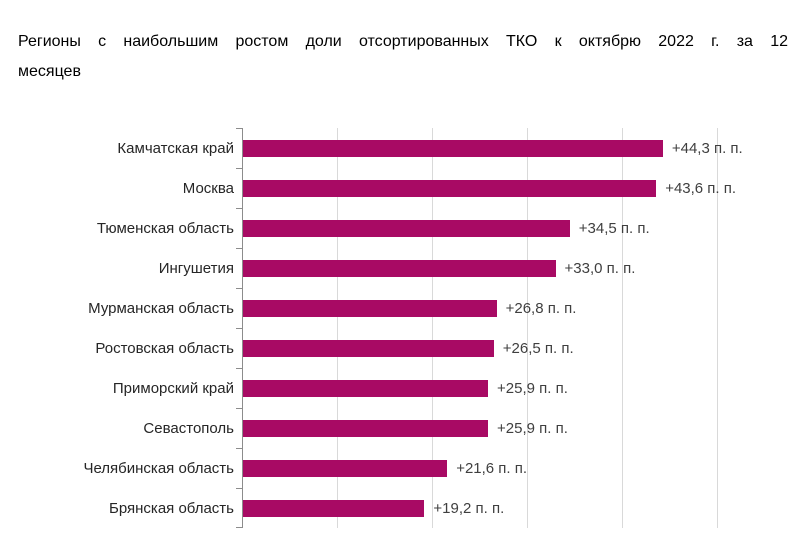 This screenshot has height=551, width=806. I want to click on chart-row: Ингушетия +33,0 п. п., so click(403, 268).